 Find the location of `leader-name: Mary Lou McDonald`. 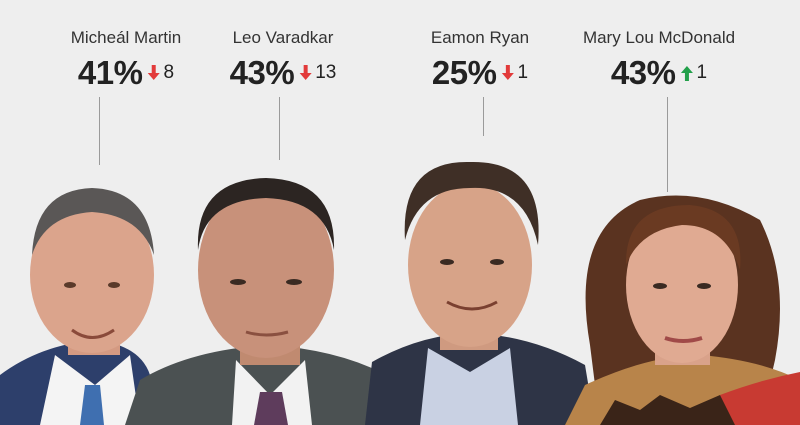

leader-name: Mary Lou McDonald is located at coordinates (659, 37).